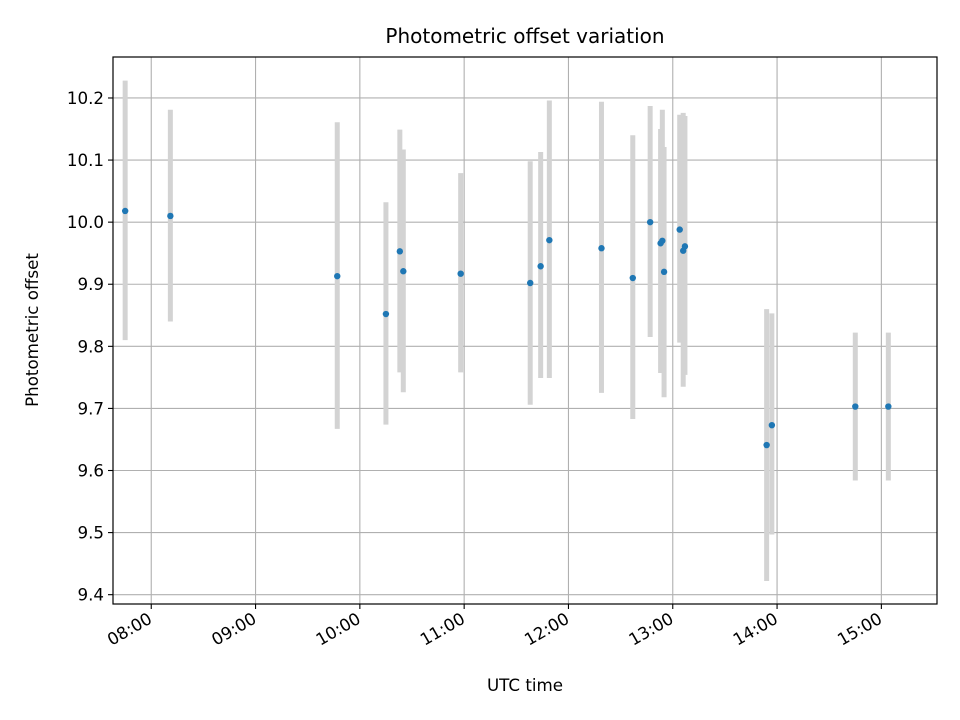  I want to click on y-axis-title: Photometric offset, so click(32, 330).